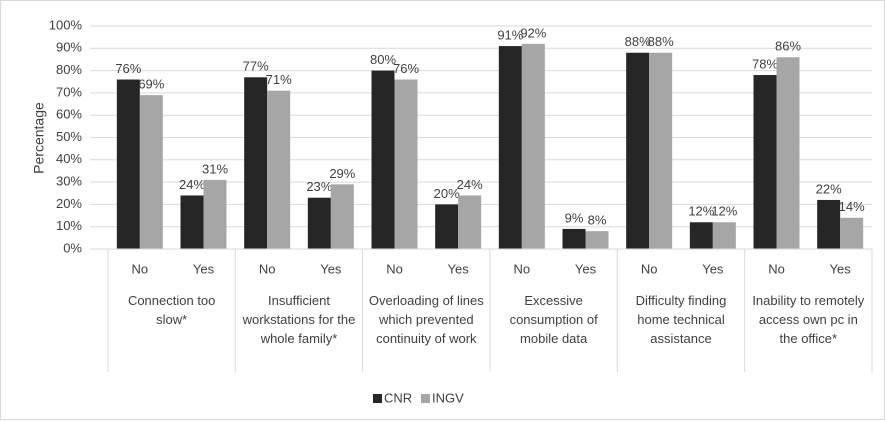  What do you see at coordinates (383, 59) in the screenshot?
I see `data-label: 80%` at bounding box center [383, 59].